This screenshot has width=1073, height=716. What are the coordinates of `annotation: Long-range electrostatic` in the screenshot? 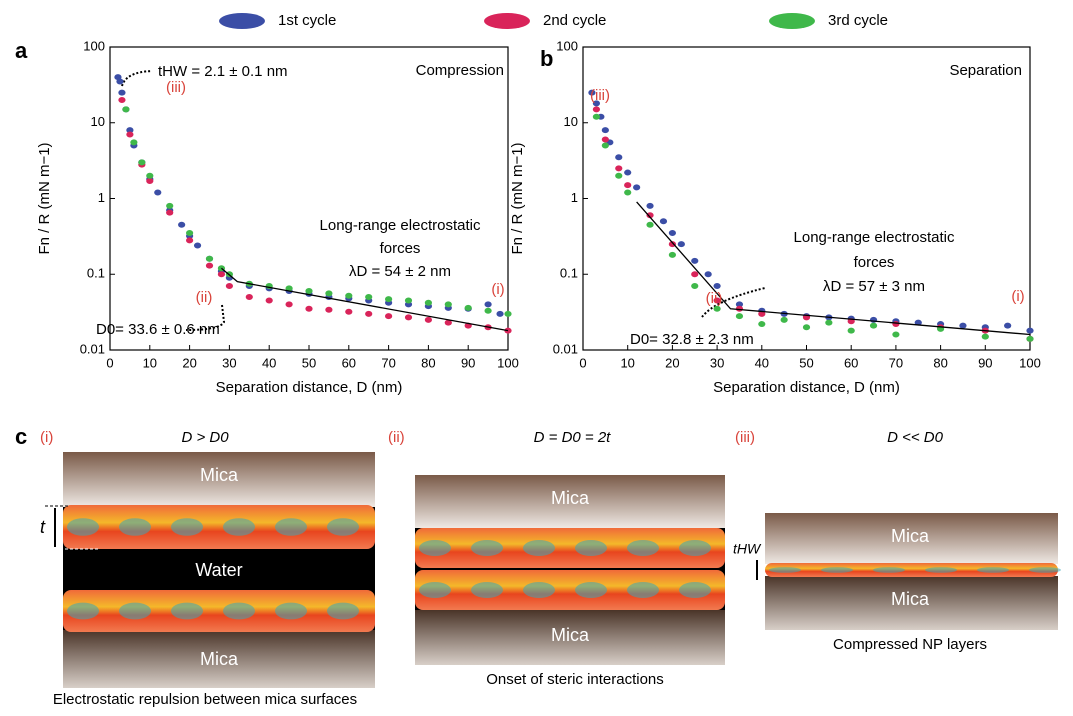 It's located at (400, 225).